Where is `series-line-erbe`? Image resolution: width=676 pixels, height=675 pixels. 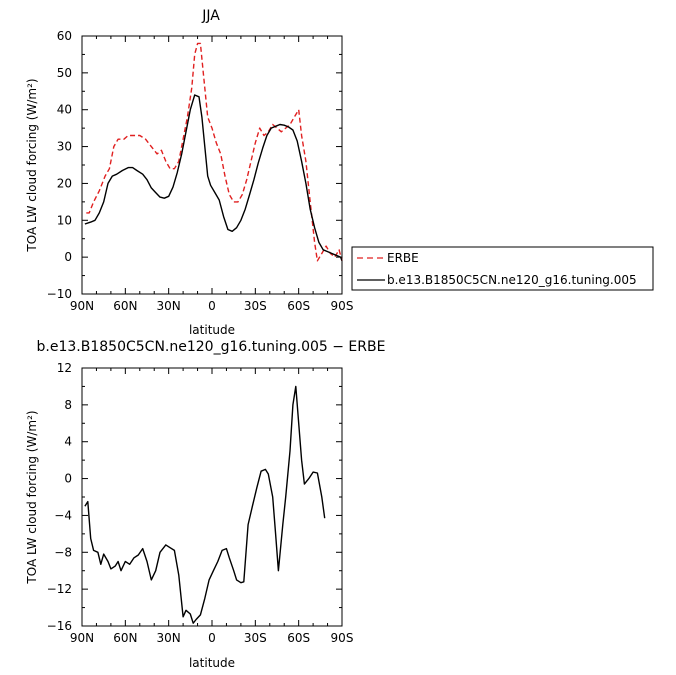
series-line-erbe is located at coordinates (214, 152).